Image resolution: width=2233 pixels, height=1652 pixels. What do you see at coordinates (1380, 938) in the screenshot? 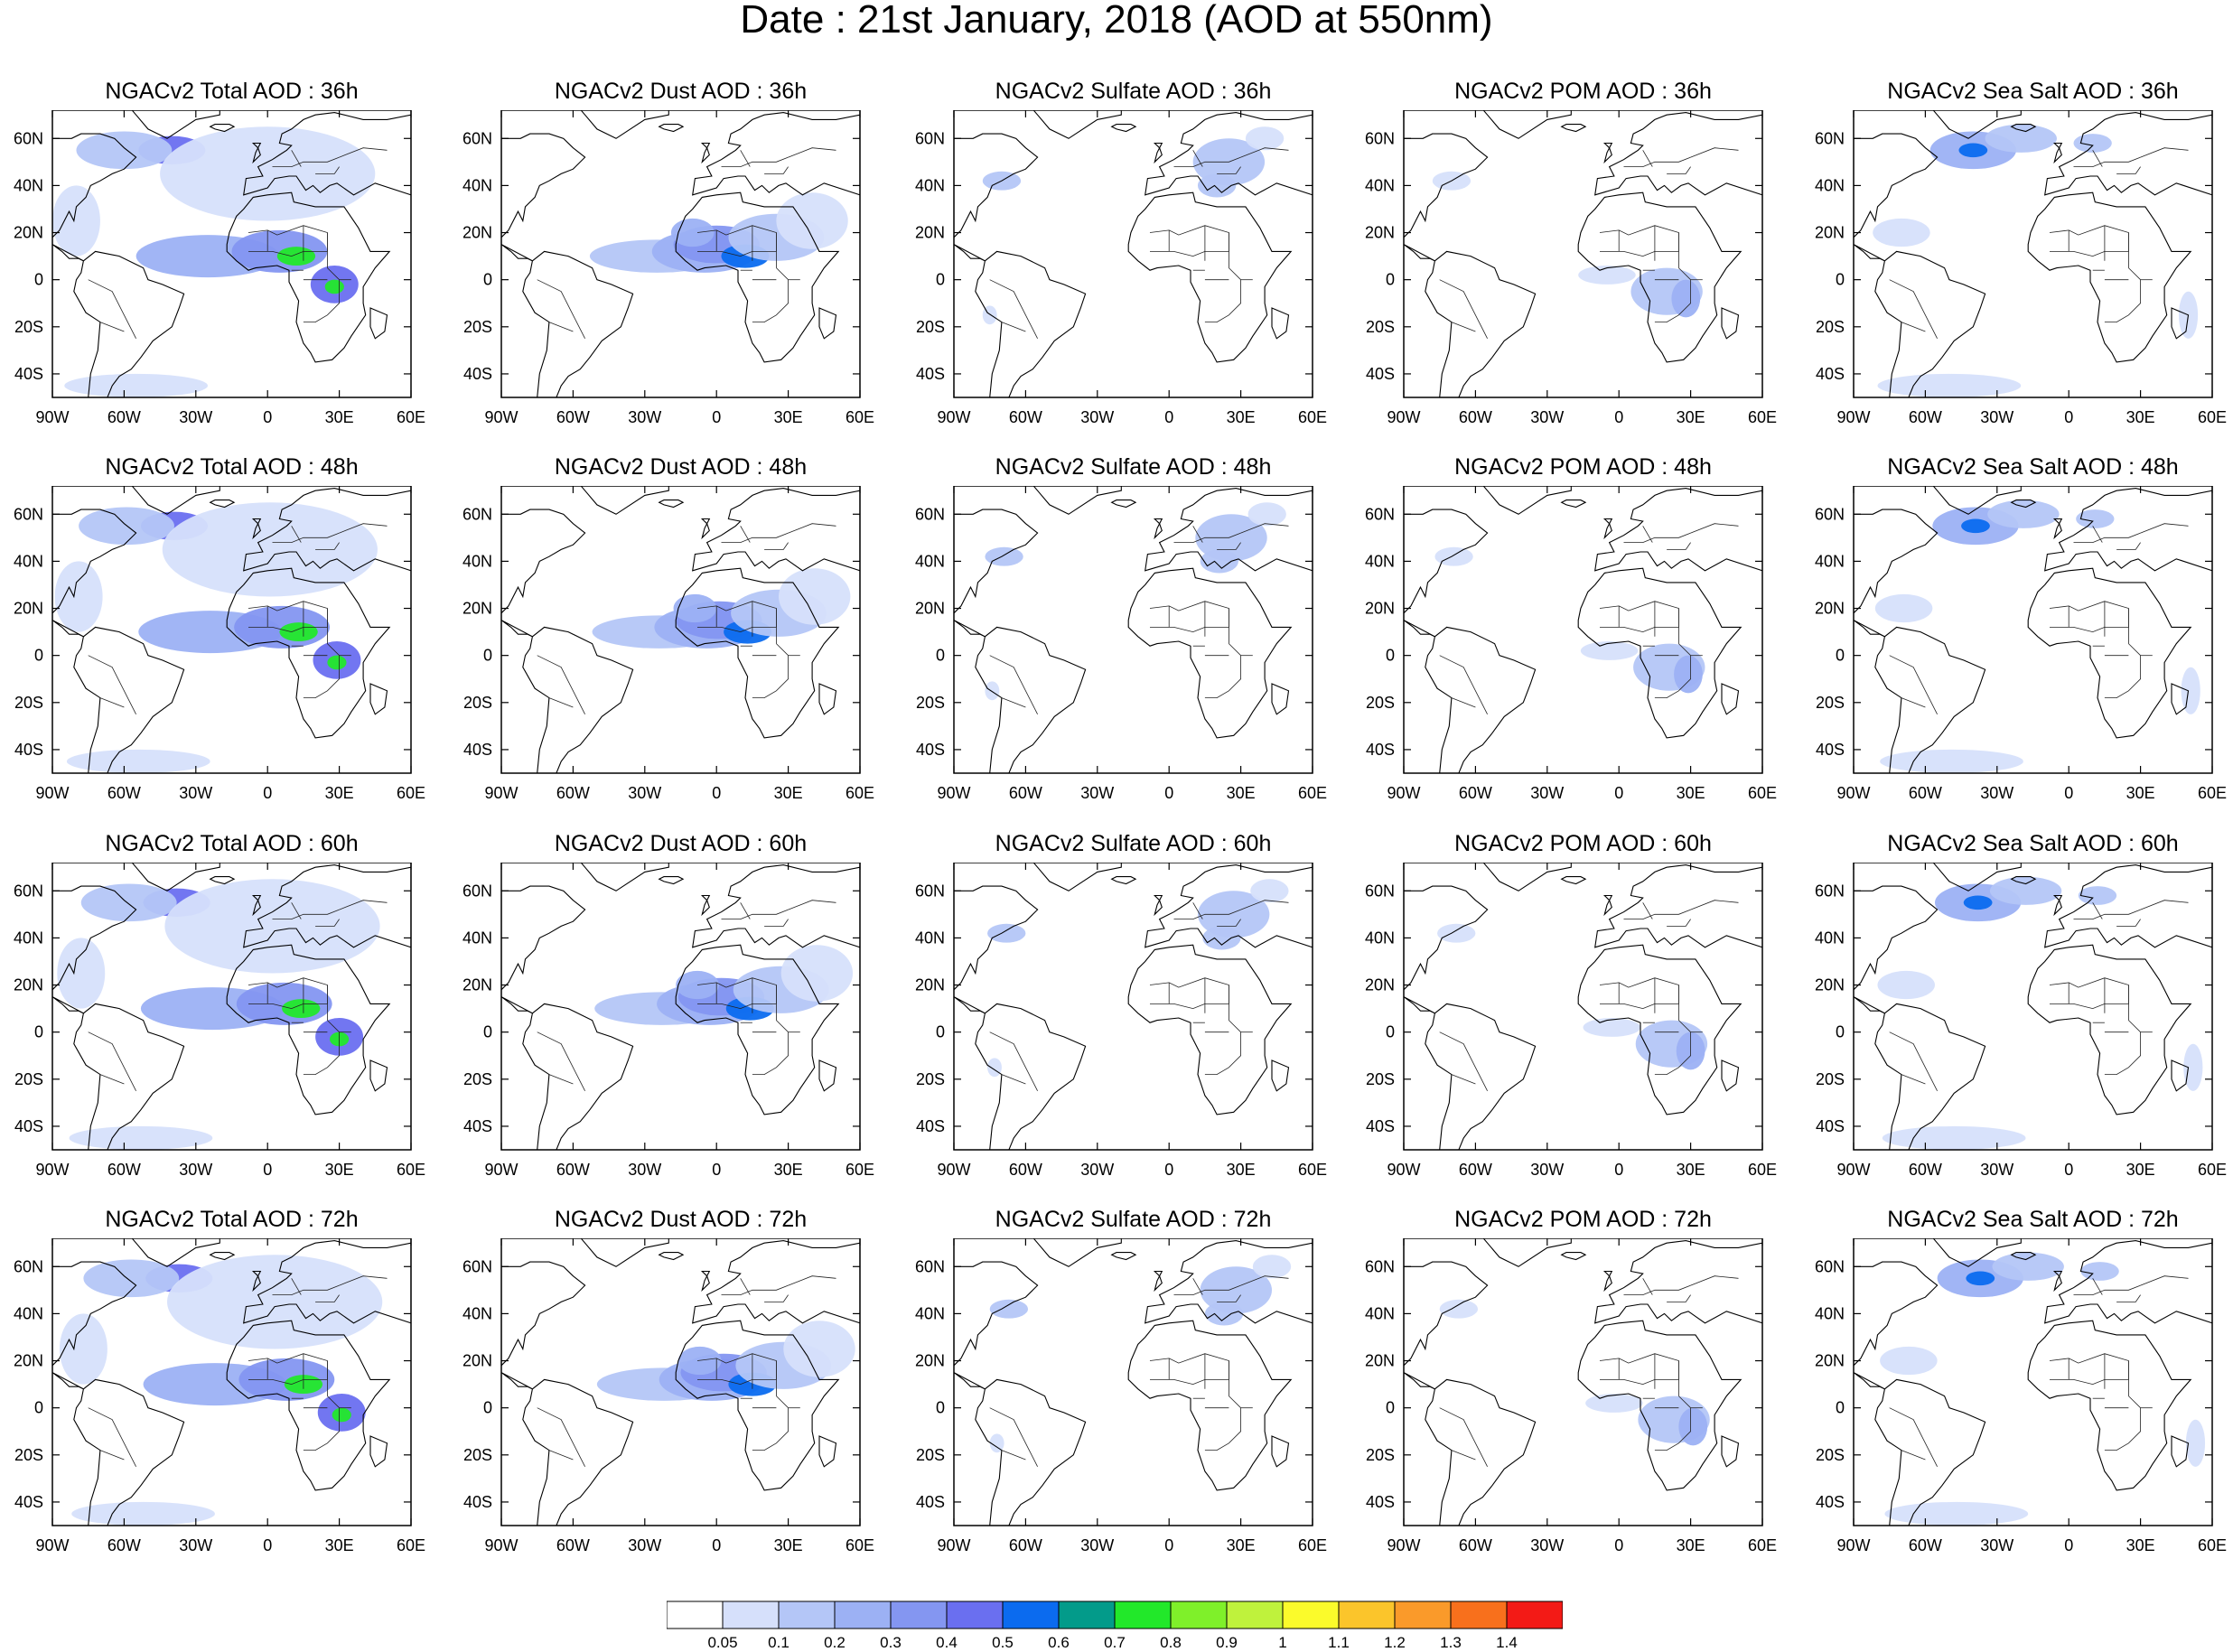
I see `lat-tick-label: 40N` at bounding box center [1380, 938].